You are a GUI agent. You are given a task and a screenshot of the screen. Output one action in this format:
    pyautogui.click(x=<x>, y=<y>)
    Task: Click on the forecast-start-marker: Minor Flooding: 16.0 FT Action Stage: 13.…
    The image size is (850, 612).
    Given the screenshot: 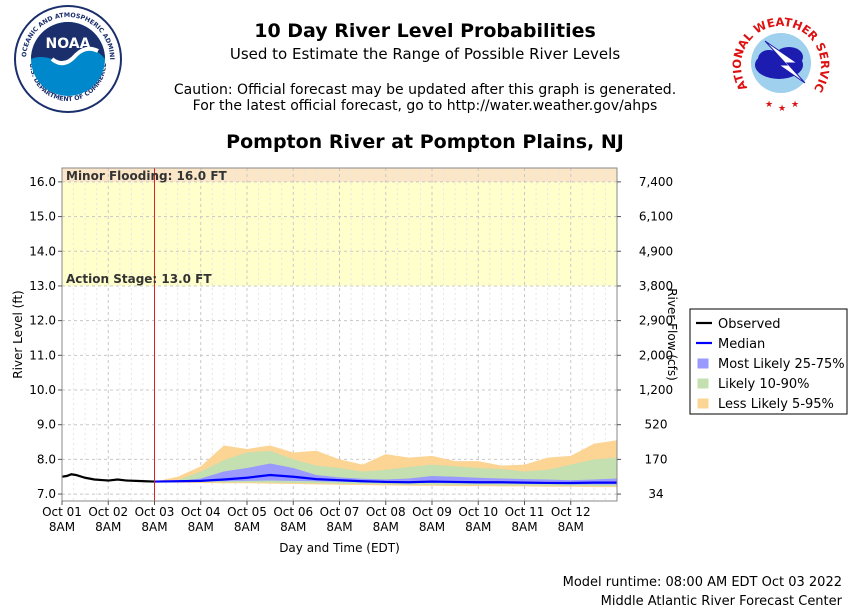 What is the action you would take?
    pyautogui.click(x=147, y=334)
    